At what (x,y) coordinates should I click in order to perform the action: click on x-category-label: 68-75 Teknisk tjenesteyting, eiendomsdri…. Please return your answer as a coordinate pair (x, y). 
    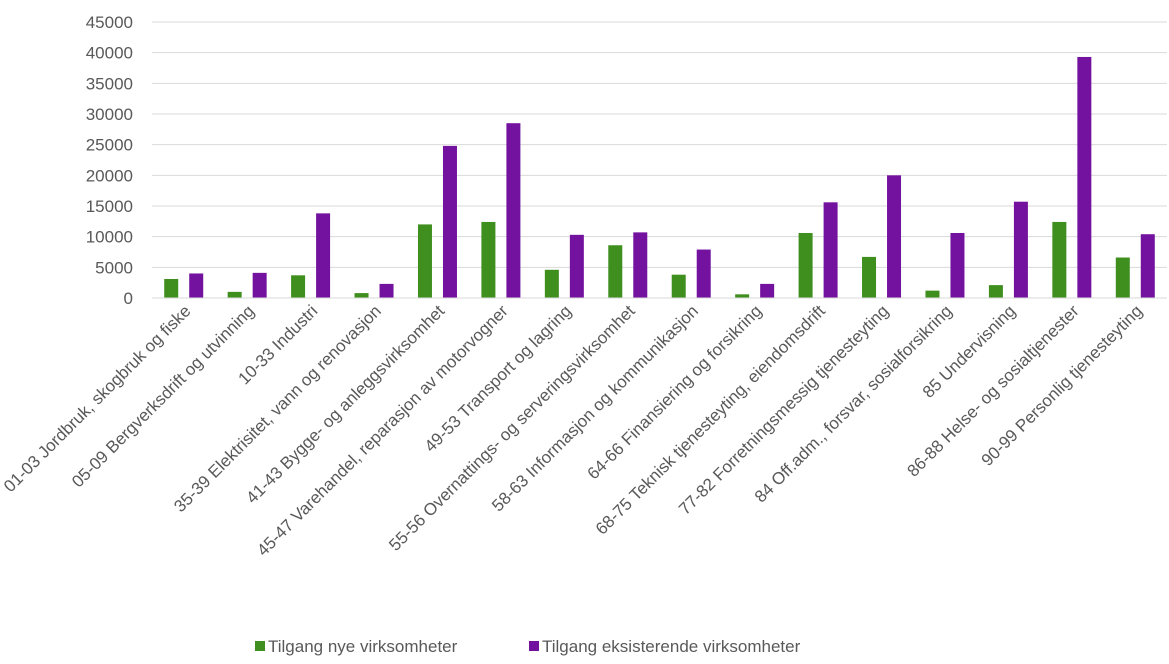
    Looking at the image, I should click on (710, 419).